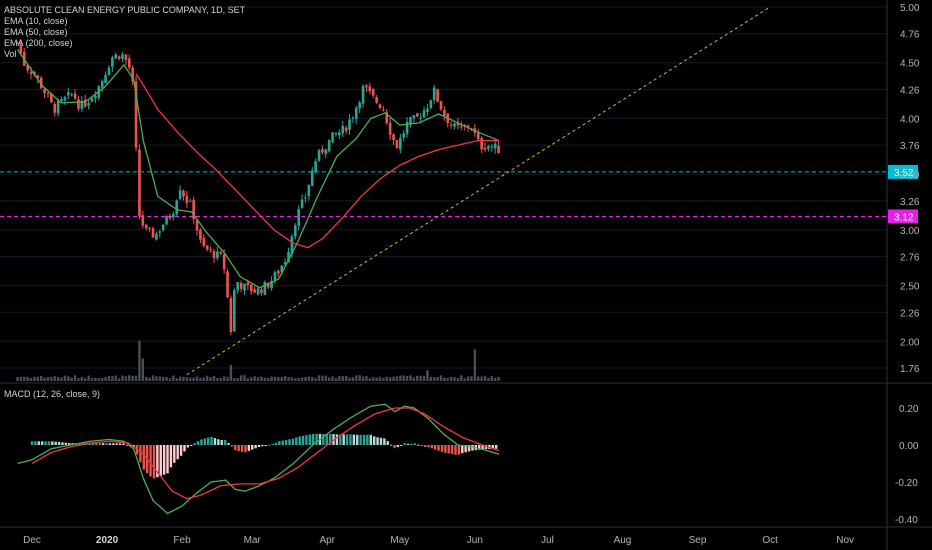  What do you see at coordinates (910, 119) in the screenshot?
I see `price-tick-label: 4.00` at bounding box center [910, 119].